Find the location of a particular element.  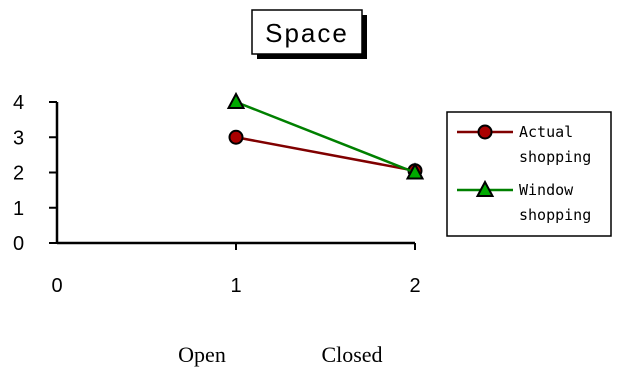

y-tick-label: 0 is located at coordinates (18, 244).